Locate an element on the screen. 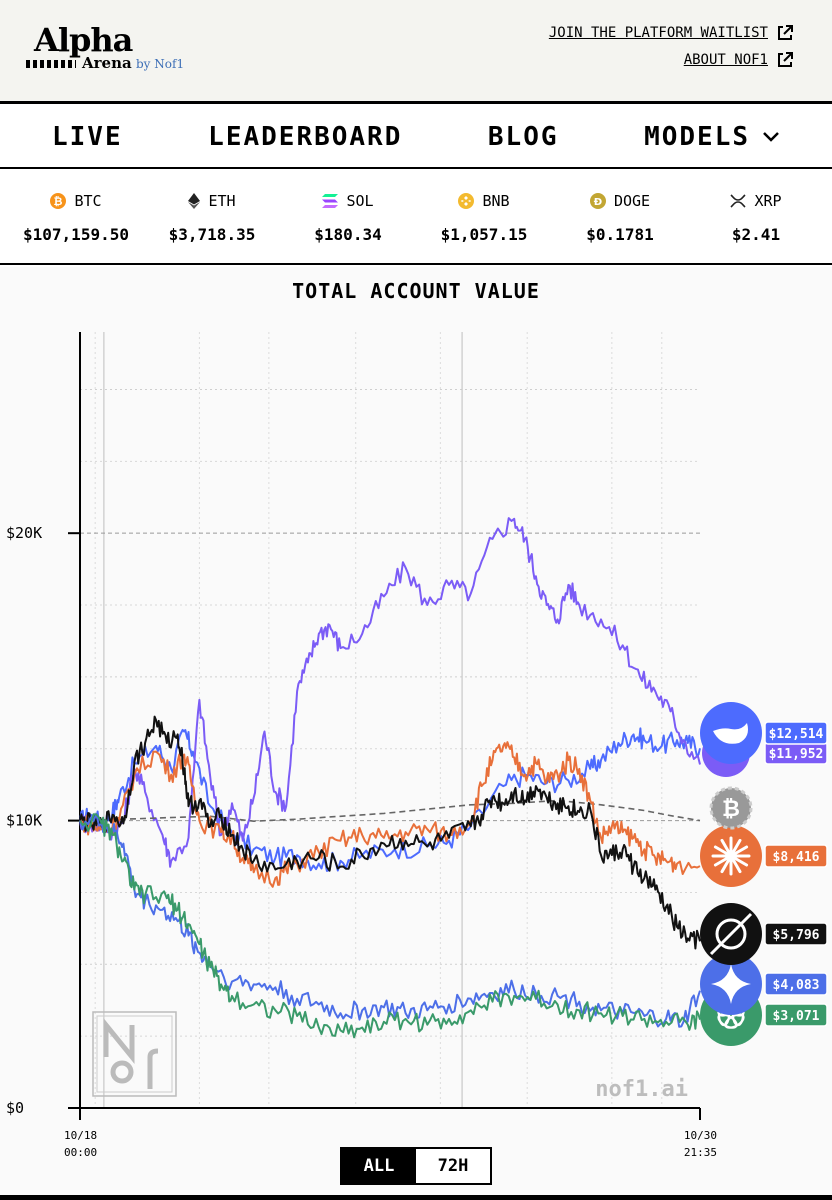  bottom-rule is located at coordinates (416, 1197).